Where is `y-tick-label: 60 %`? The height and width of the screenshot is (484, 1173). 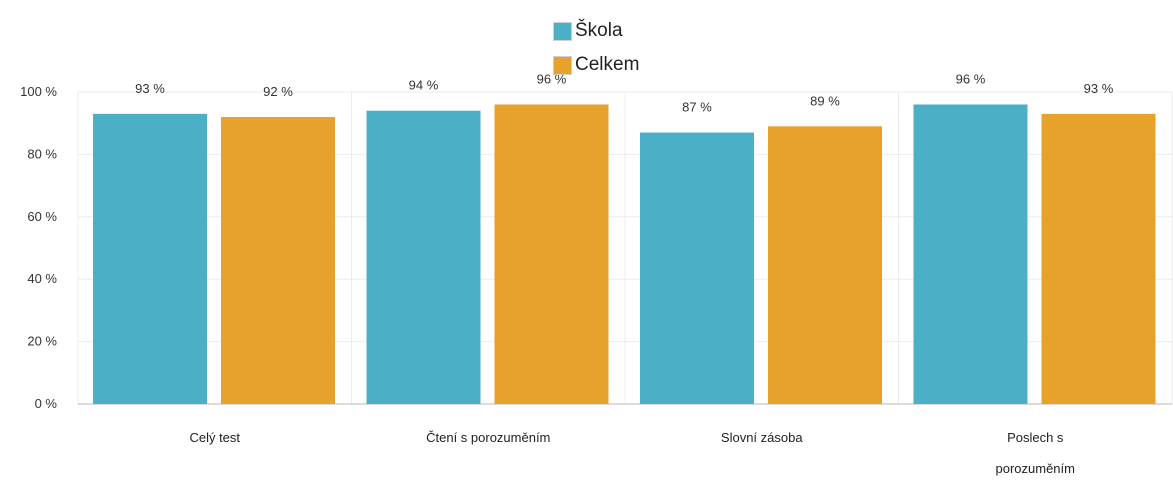
y-tick-label: 60 % is located at coordinates (42, 216).